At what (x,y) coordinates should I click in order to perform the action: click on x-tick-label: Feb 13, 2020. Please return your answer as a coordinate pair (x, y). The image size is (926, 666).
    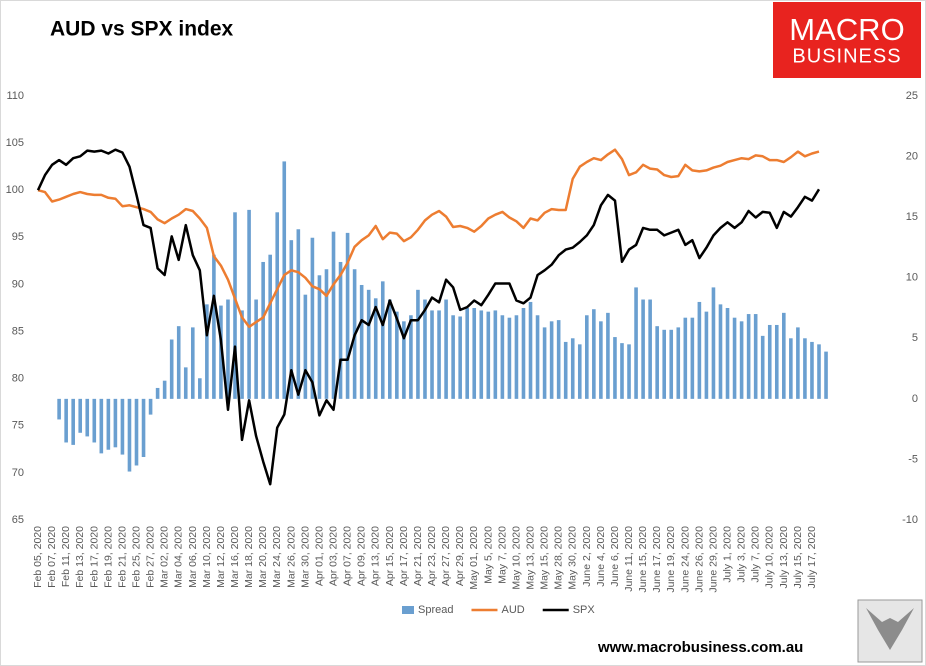
    Looking at the image, I should click on (80, 557).